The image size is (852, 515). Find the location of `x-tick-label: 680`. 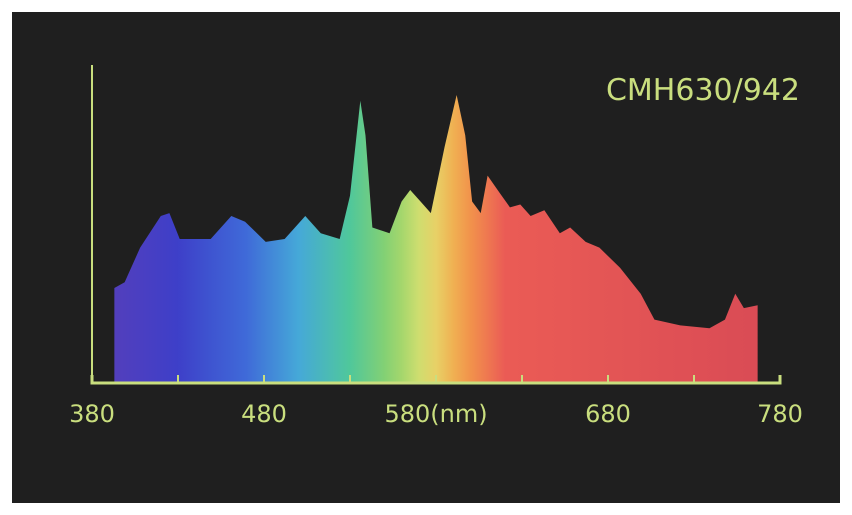

x-tick-label: 680 is located at coordinates (608, 414).